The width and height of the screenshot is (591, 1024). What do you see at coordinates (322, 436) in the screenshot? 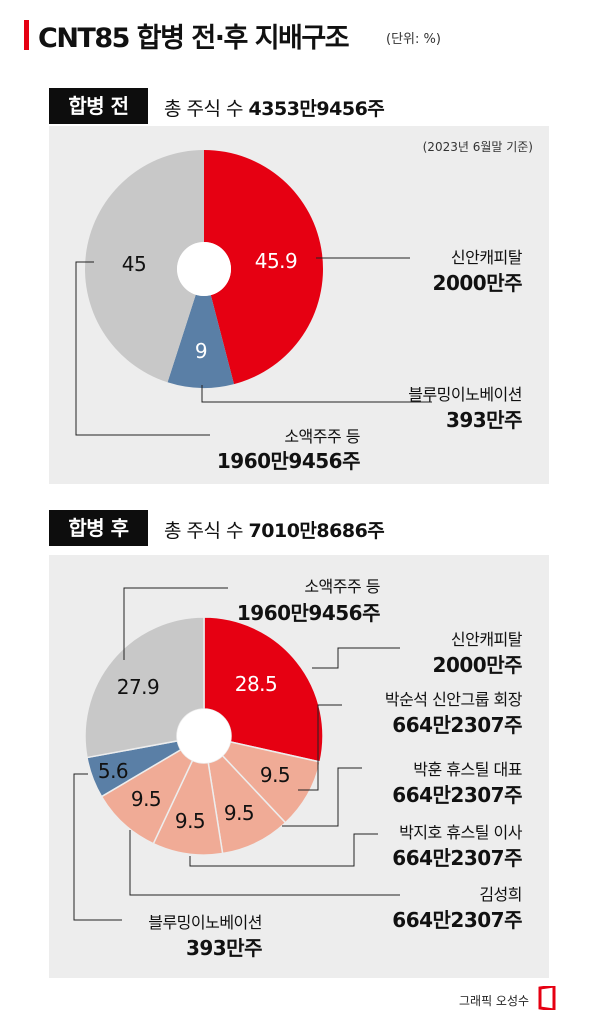
I see `holder-name-1-3: 소액주주 등` at bounding box center [322, 436].